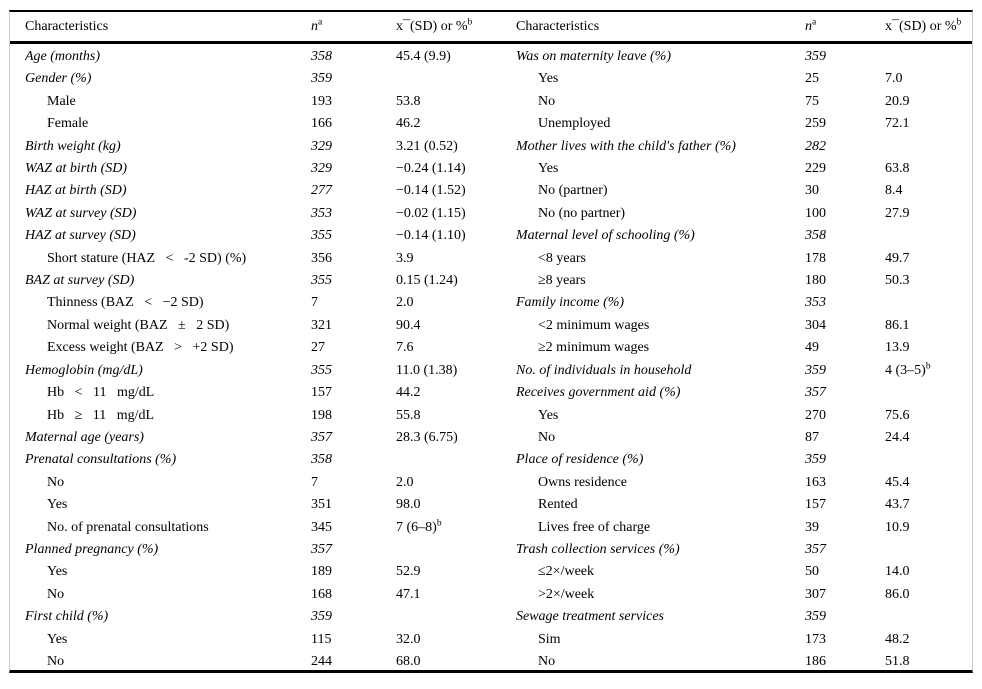  What do you see at coordinates (574, 124) in the screenshot?
I see `row-label: Unemployed` at bounding box center [574, 124].